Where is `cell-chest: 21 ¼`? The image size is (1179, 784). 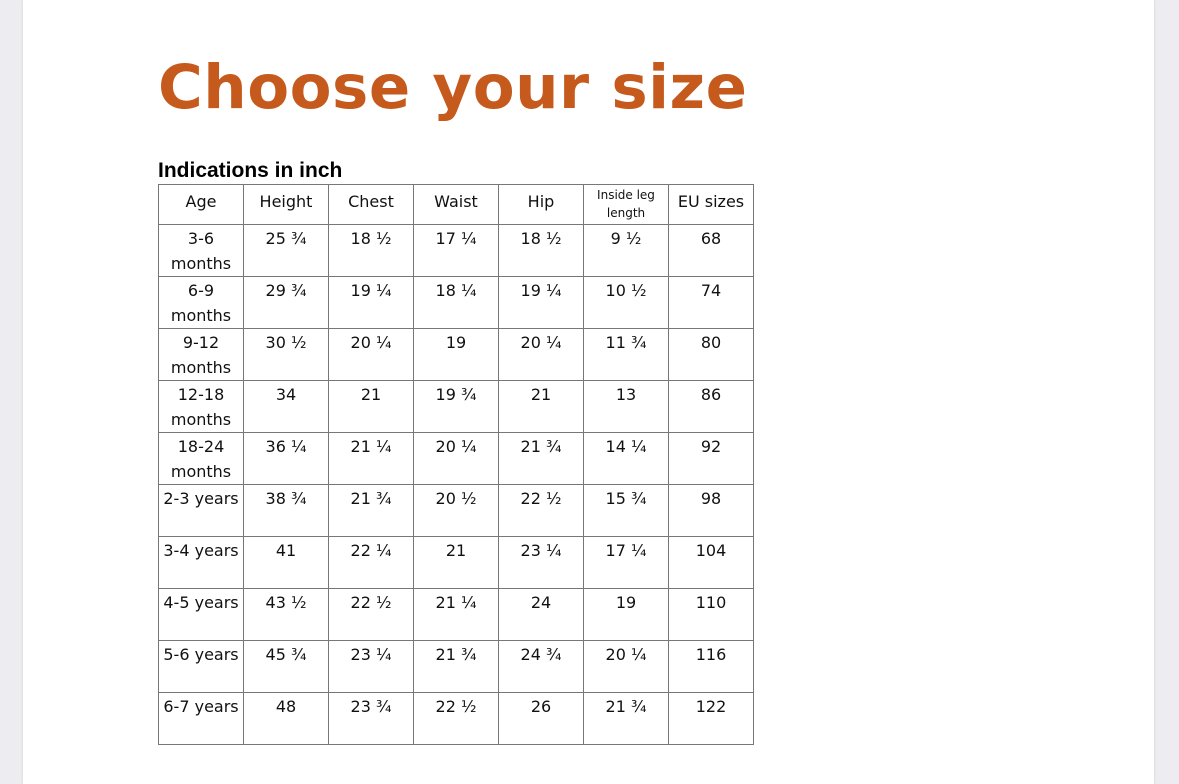 cell-chest: 21 ¼ is located at coordinates (371, 458).